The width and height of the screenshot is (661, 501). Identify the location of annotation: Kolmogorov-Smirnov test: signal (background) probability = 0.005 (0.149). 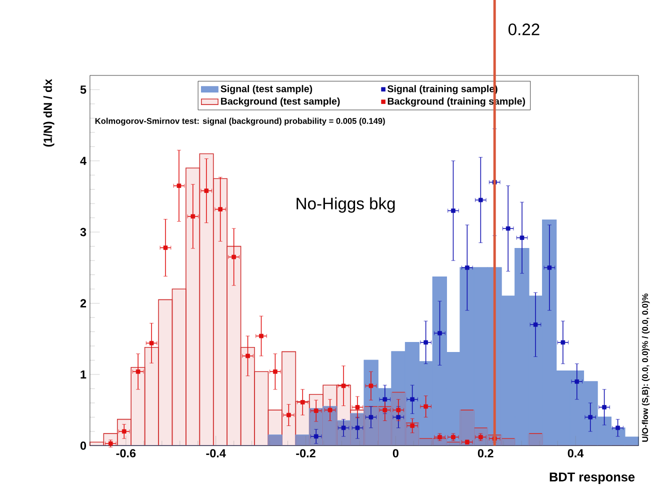
(240, 122).